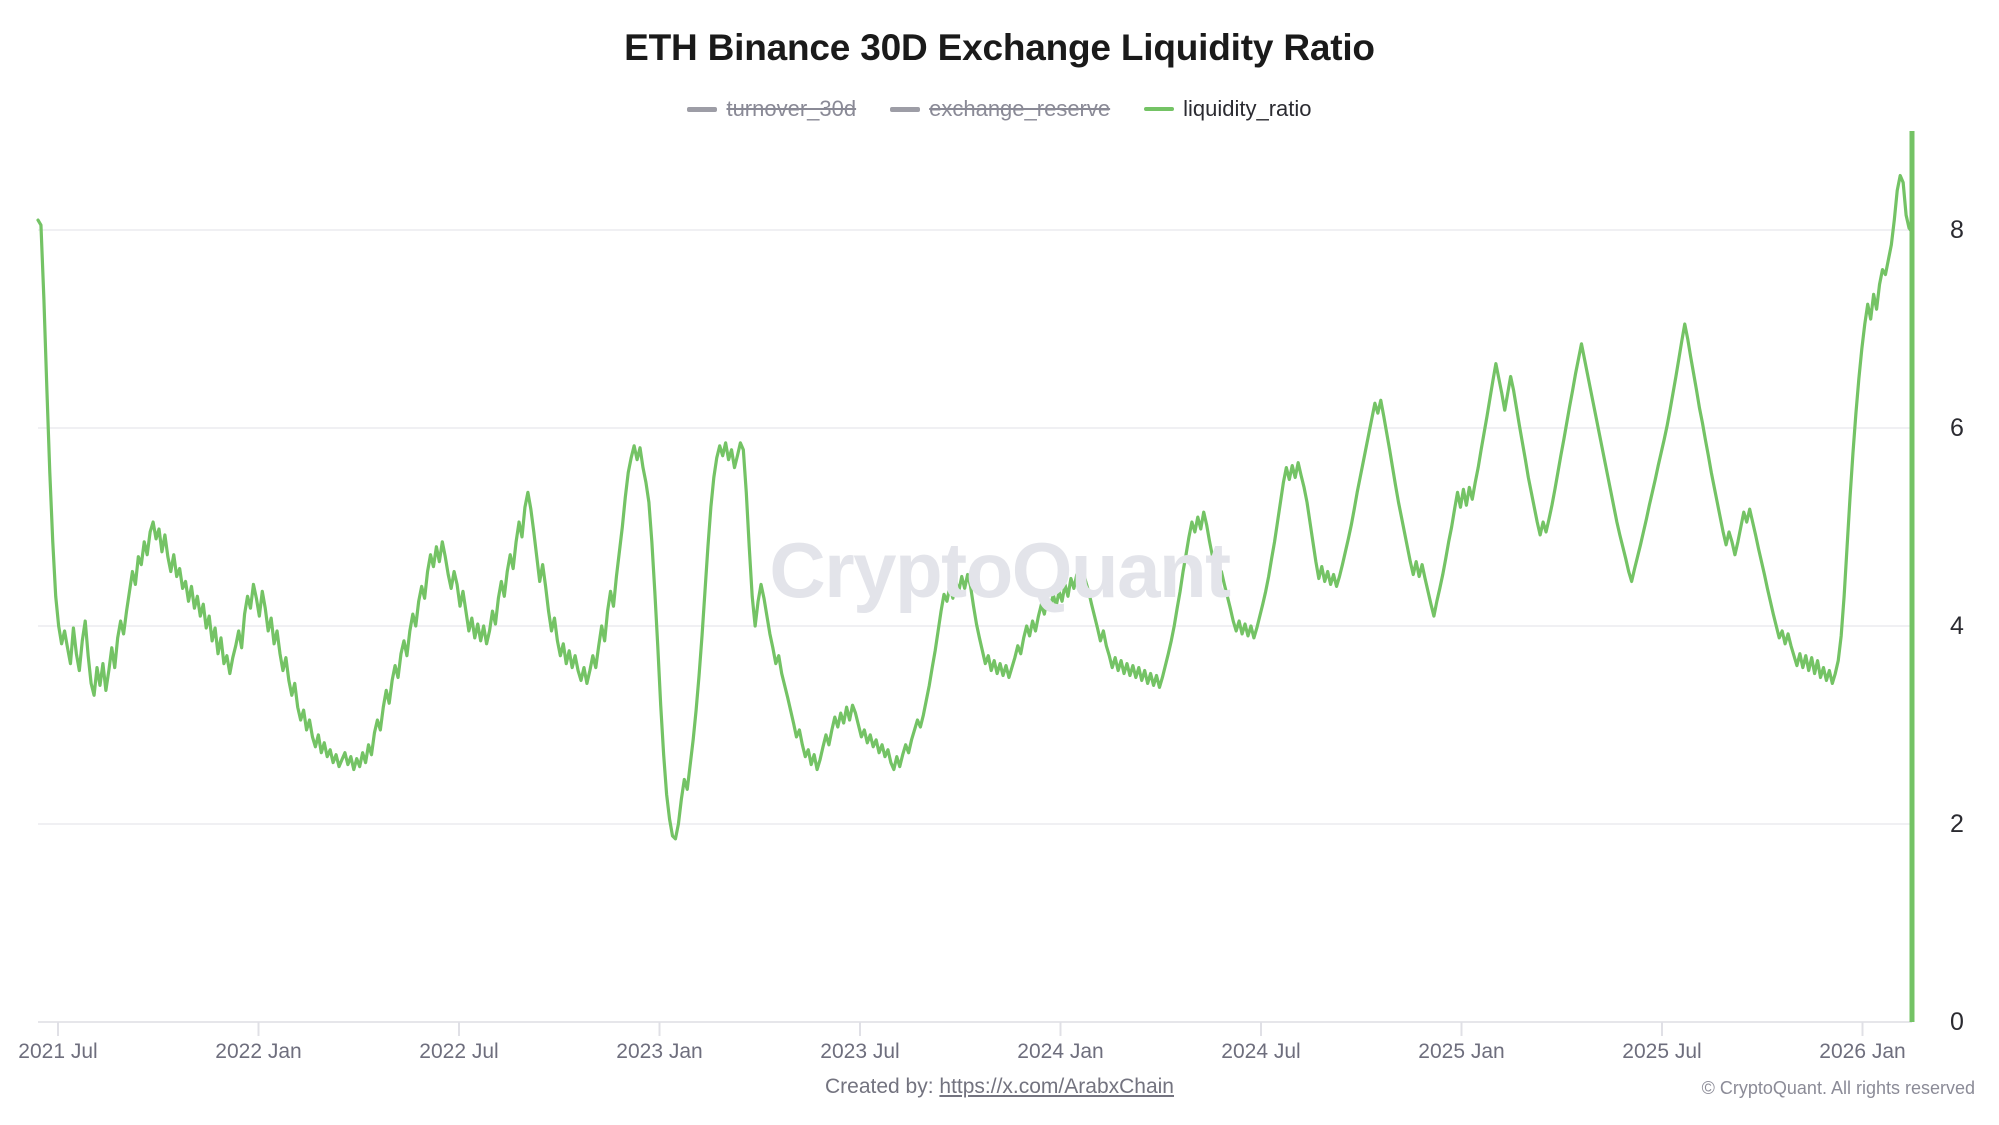 This screenshot has width=1999, height=1125. What do you see at coordinates (1461, 1051) in the screenshot?
I see `x-tick-label: 2025 Jan` at bounding box center [1461, 1051].